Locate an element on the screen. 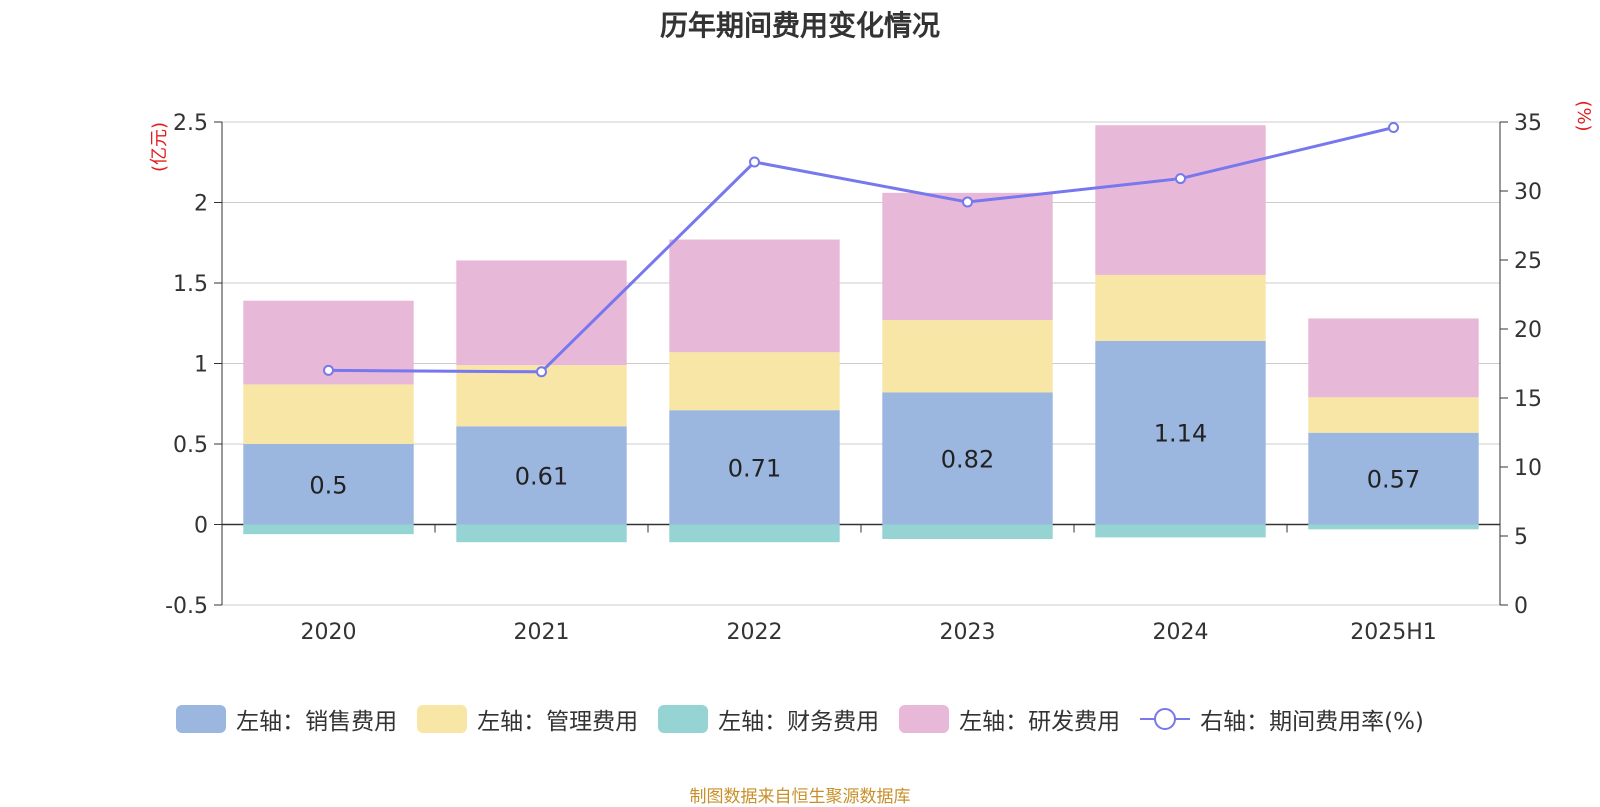  right-axis-unit: (%) is located at coordinates (1583, 115).